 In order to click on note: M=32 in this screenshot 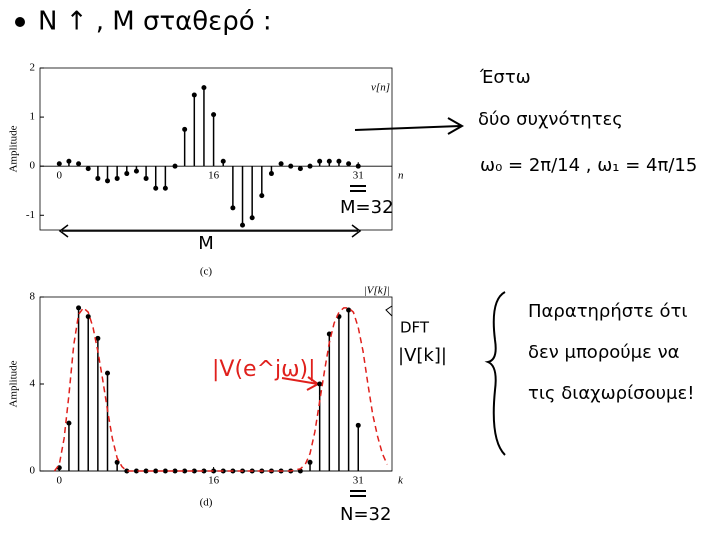, I will do `click(367, 207)`.